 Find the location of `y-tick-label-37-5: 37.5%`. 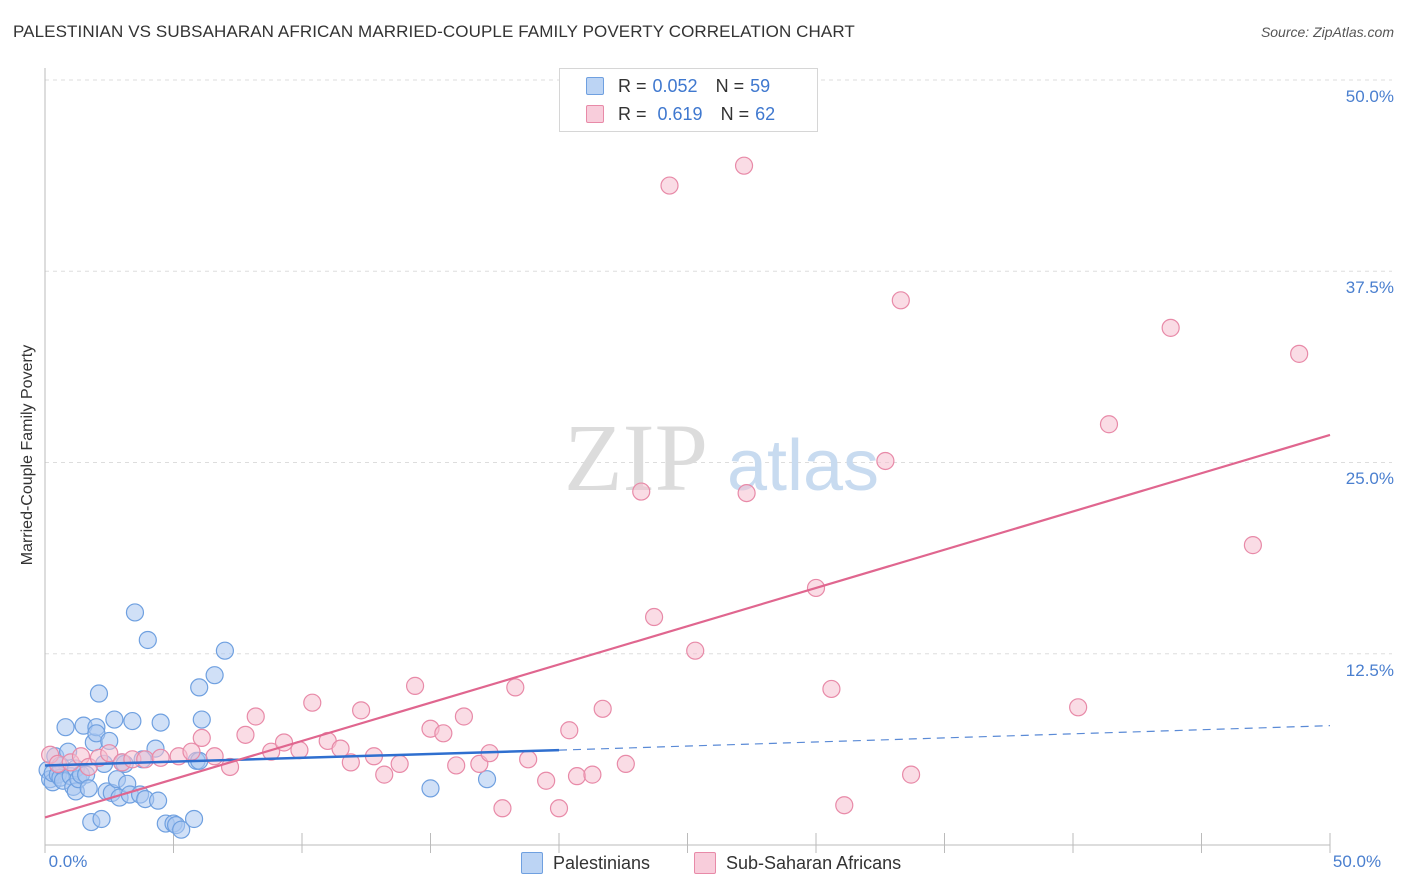

y-tick-label-37-5: 37.5% is located at coordinates (1369, 287).